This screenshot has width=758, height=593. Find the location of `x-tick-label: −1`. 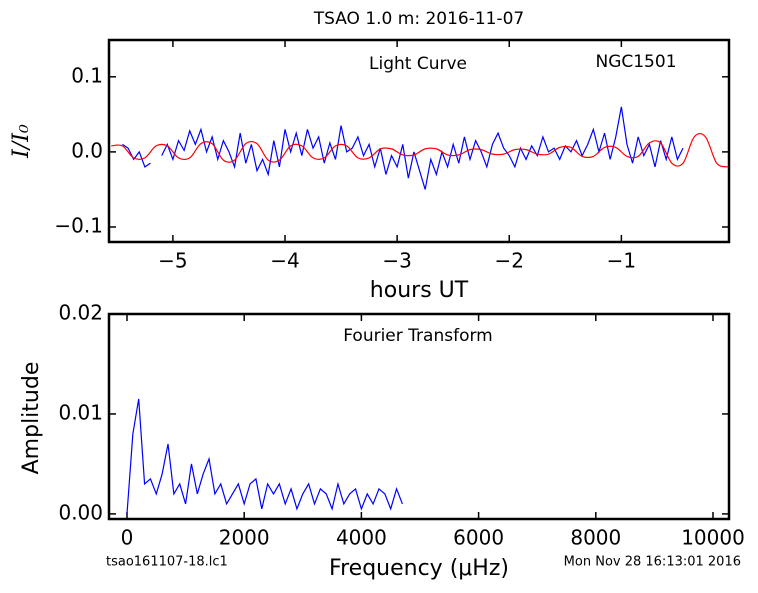

x-tick-label: −1 is located at coordinates (621, 261).